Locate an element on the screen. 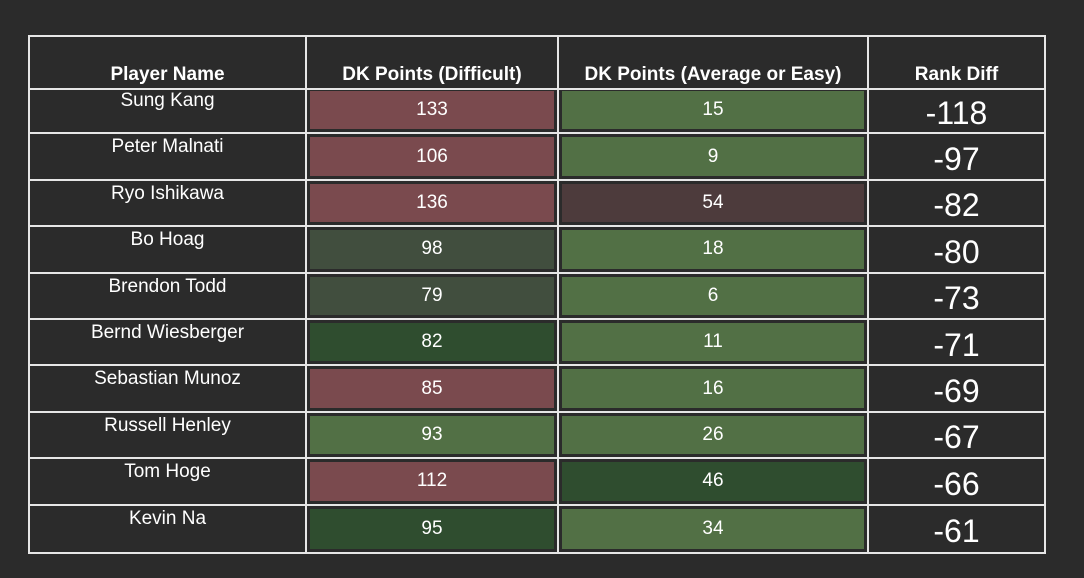 The image size is (1084, 578). dk-points-difficult-cell: 95 is located at coordinates (433, 528).